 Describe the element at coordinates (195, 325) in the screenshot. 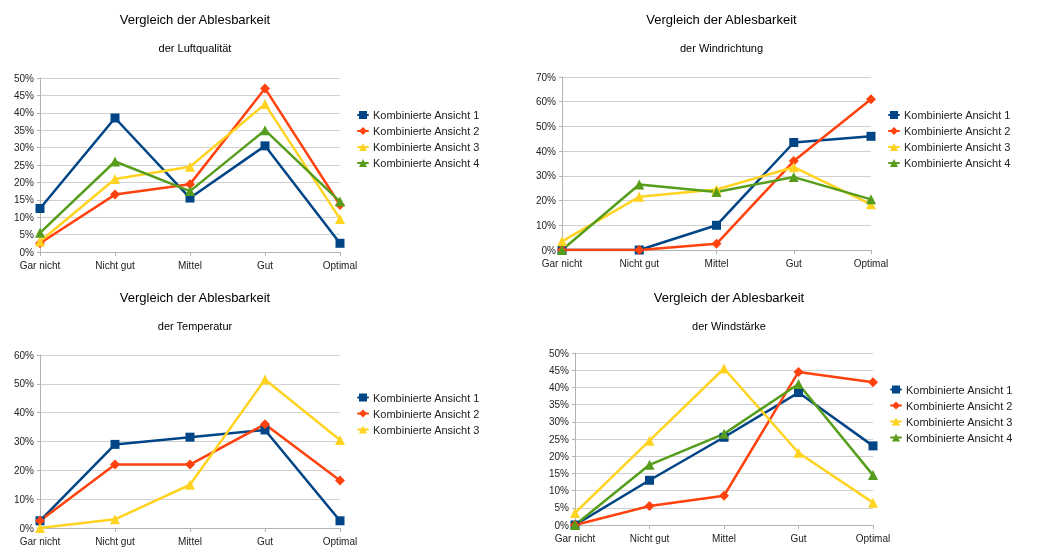

I see `chart-subtitle: der Temperatur` at that location.